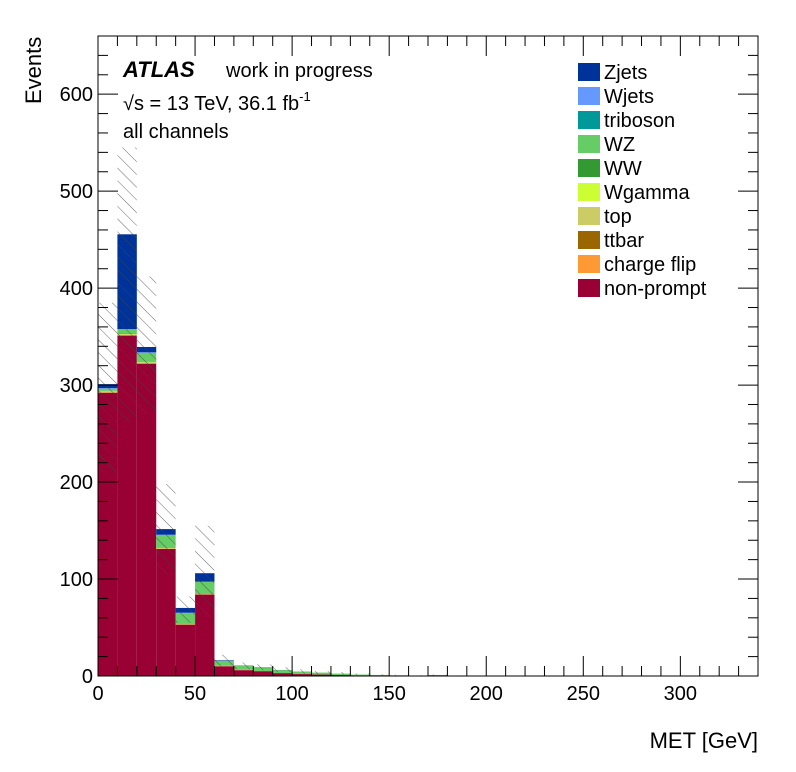 Image resolution: width=796 pixels, height=772 pixels. What do you see at coordinates (629, 97) in the screenshot?
I see `legend-label-wjets: Wjets` at bounding box center [629, 97].